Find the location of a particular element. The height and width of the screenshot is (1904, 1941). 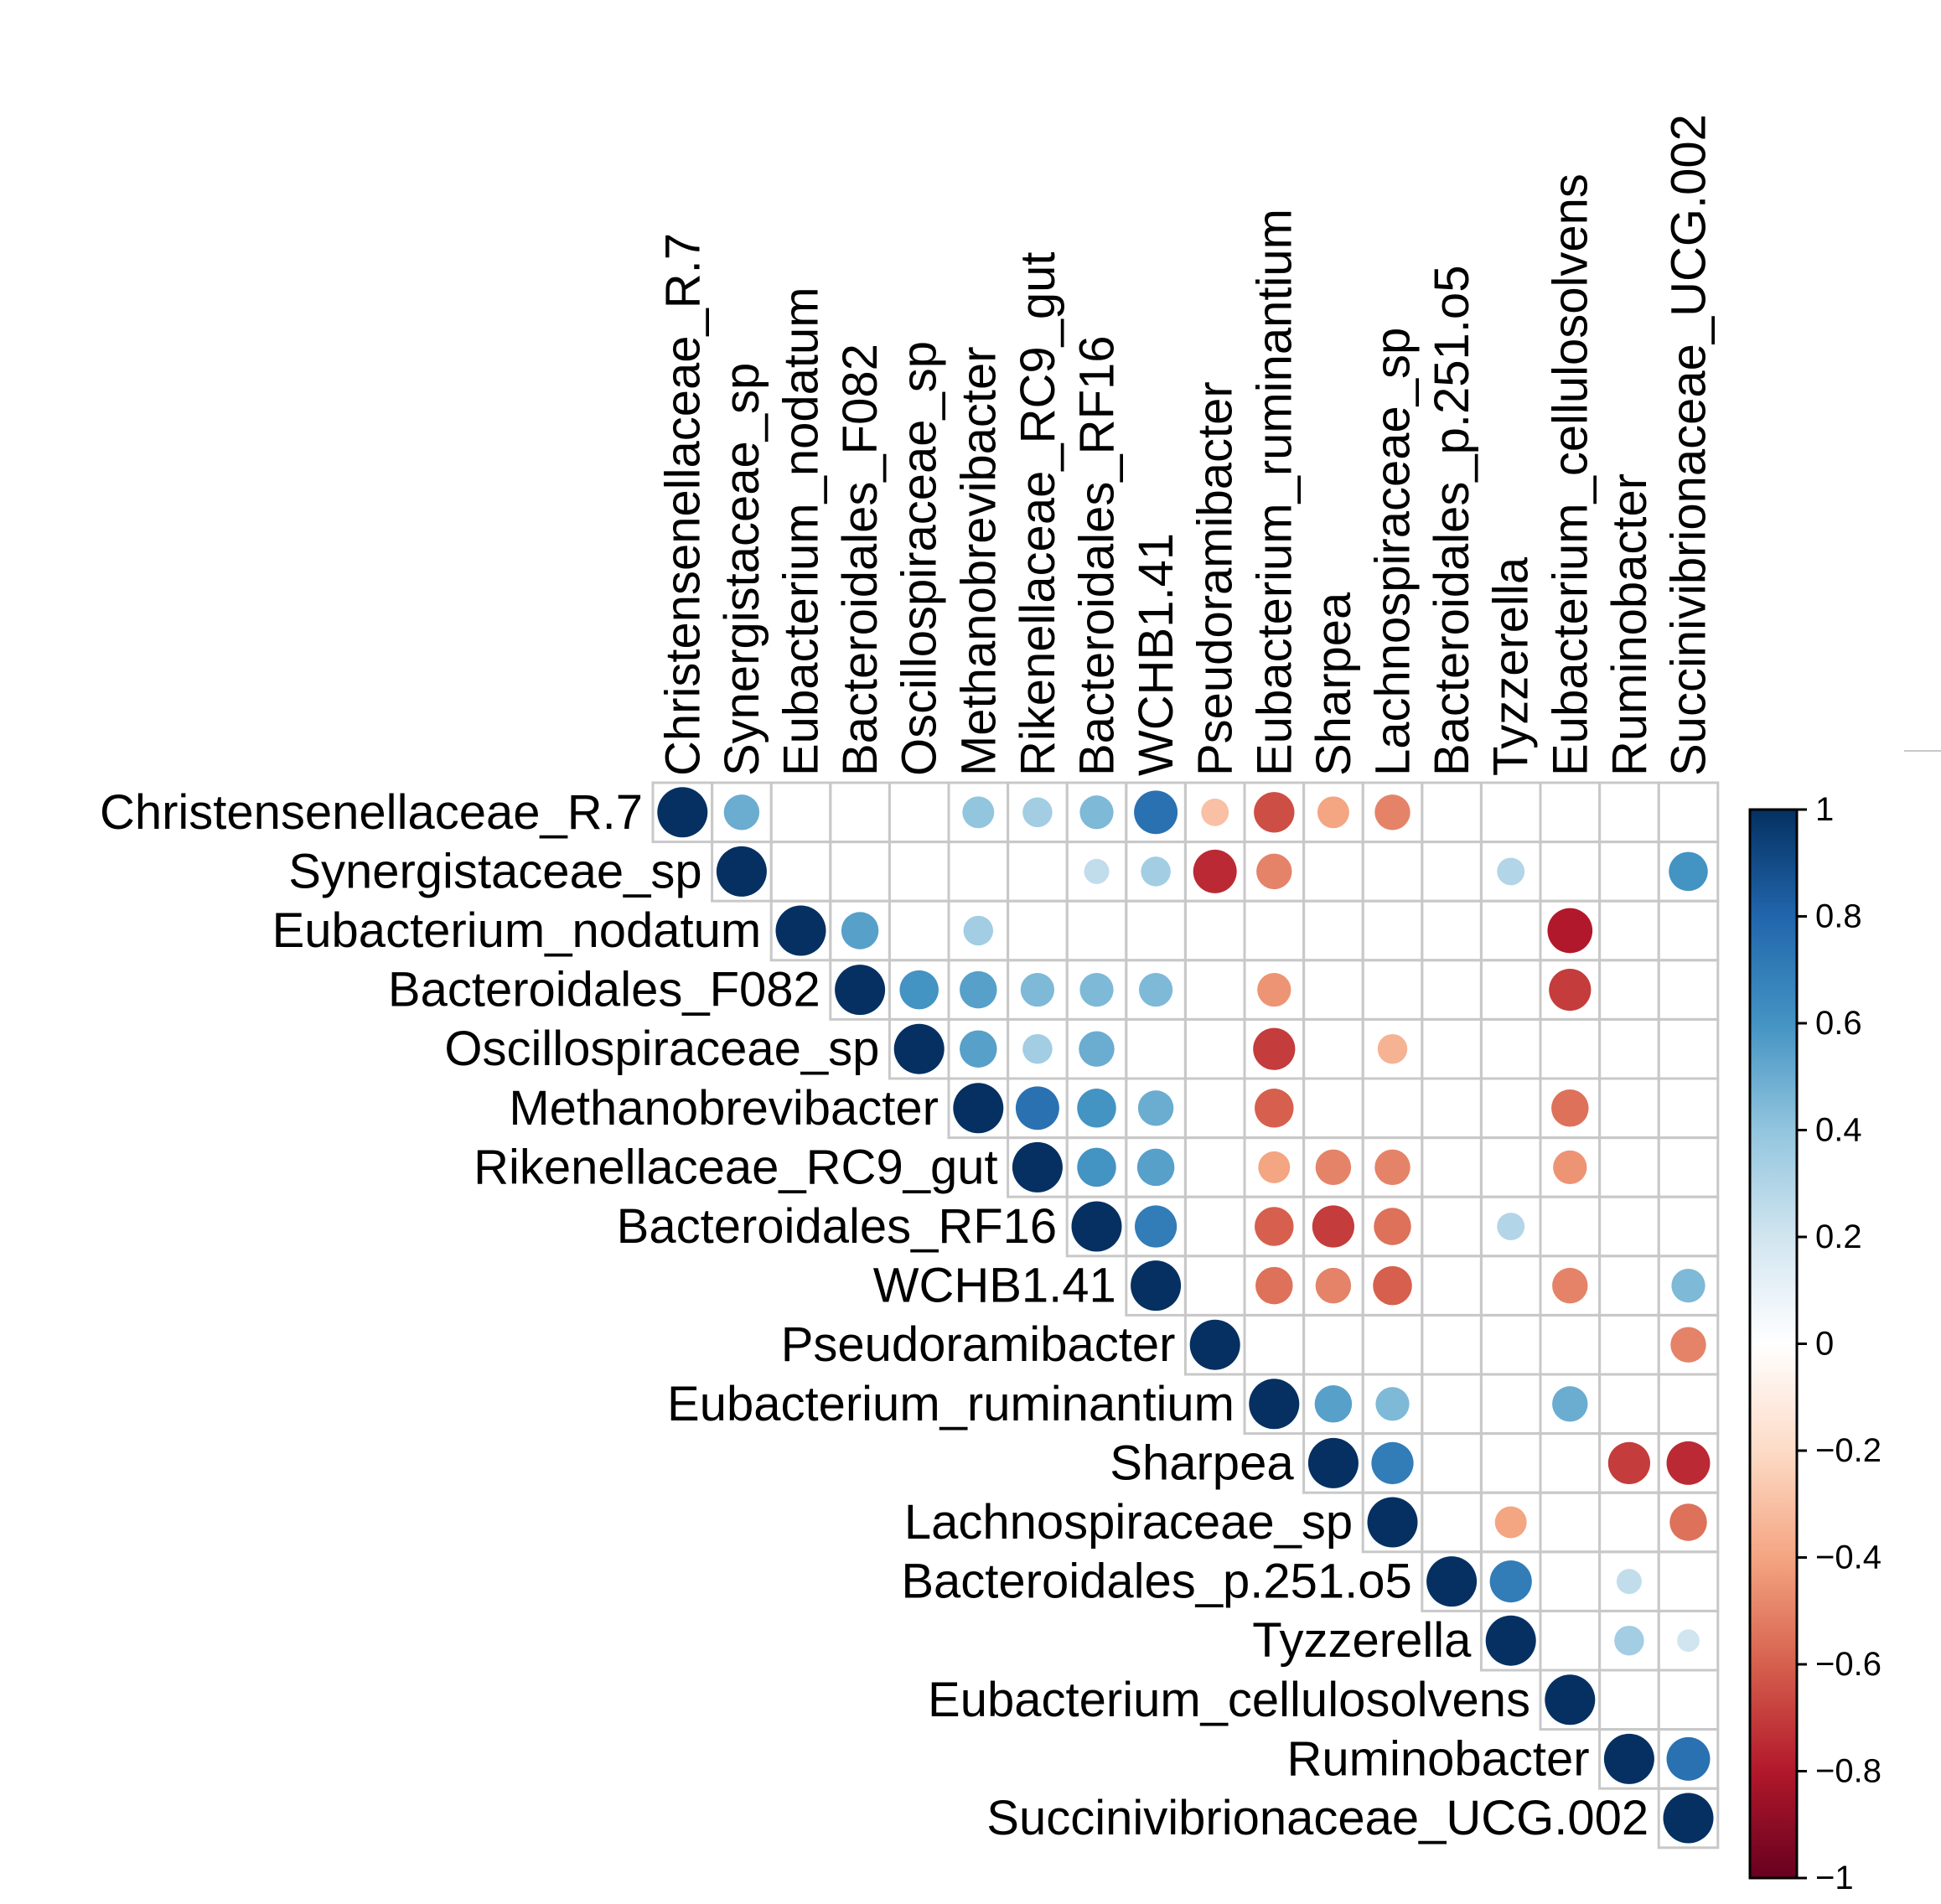

column-label: Eubacterium_cellulosolvens is located at coordinates (1570, 474).